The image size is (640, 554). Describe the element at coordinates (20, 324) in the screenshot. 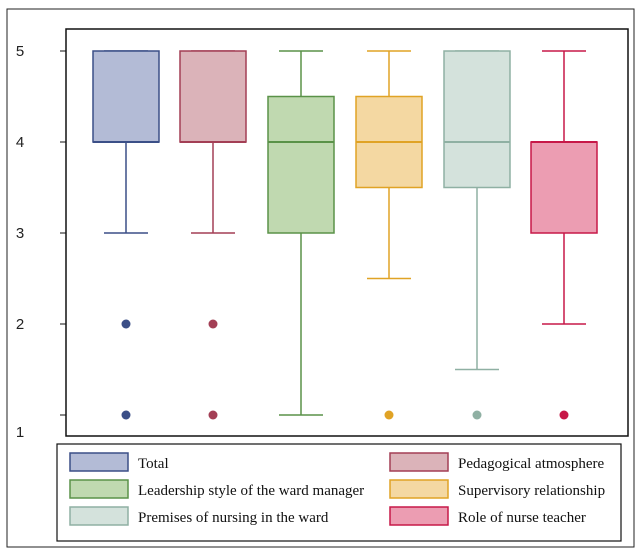

I see `y-tick-label: 2` at that location.